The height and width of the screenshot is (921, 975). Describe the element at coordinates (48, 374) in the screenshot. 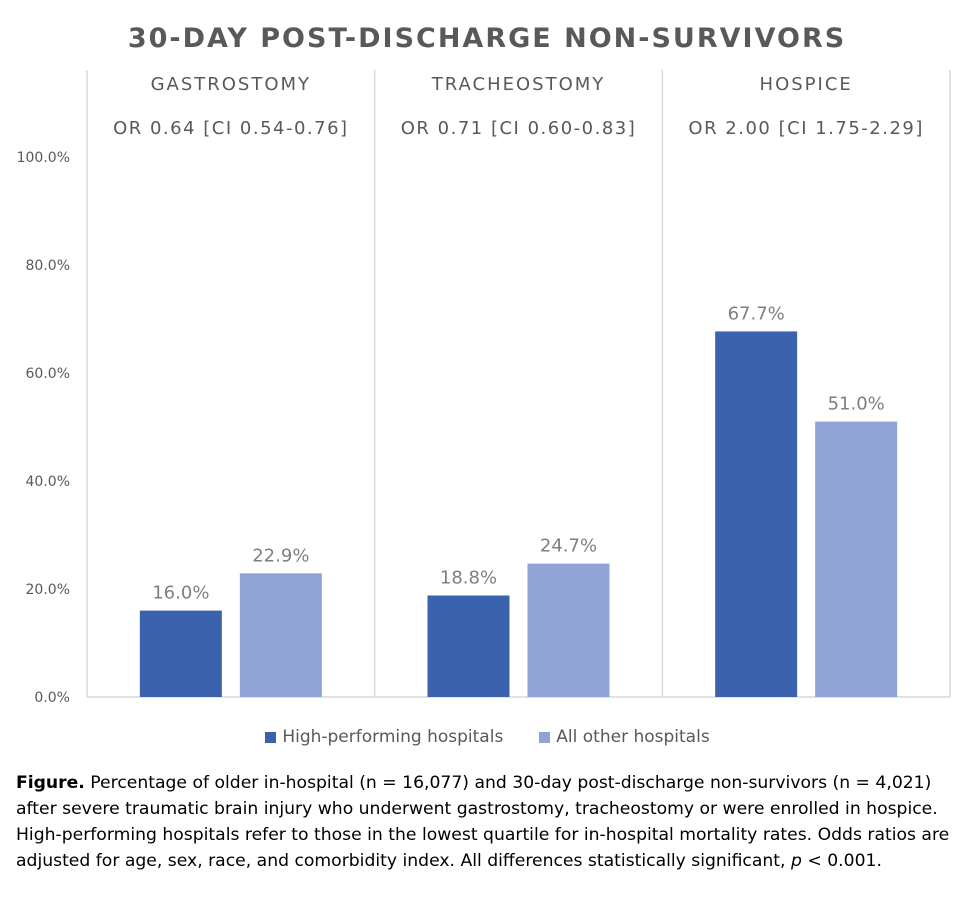

I see `y-tick-label: 60.0%` at that location.